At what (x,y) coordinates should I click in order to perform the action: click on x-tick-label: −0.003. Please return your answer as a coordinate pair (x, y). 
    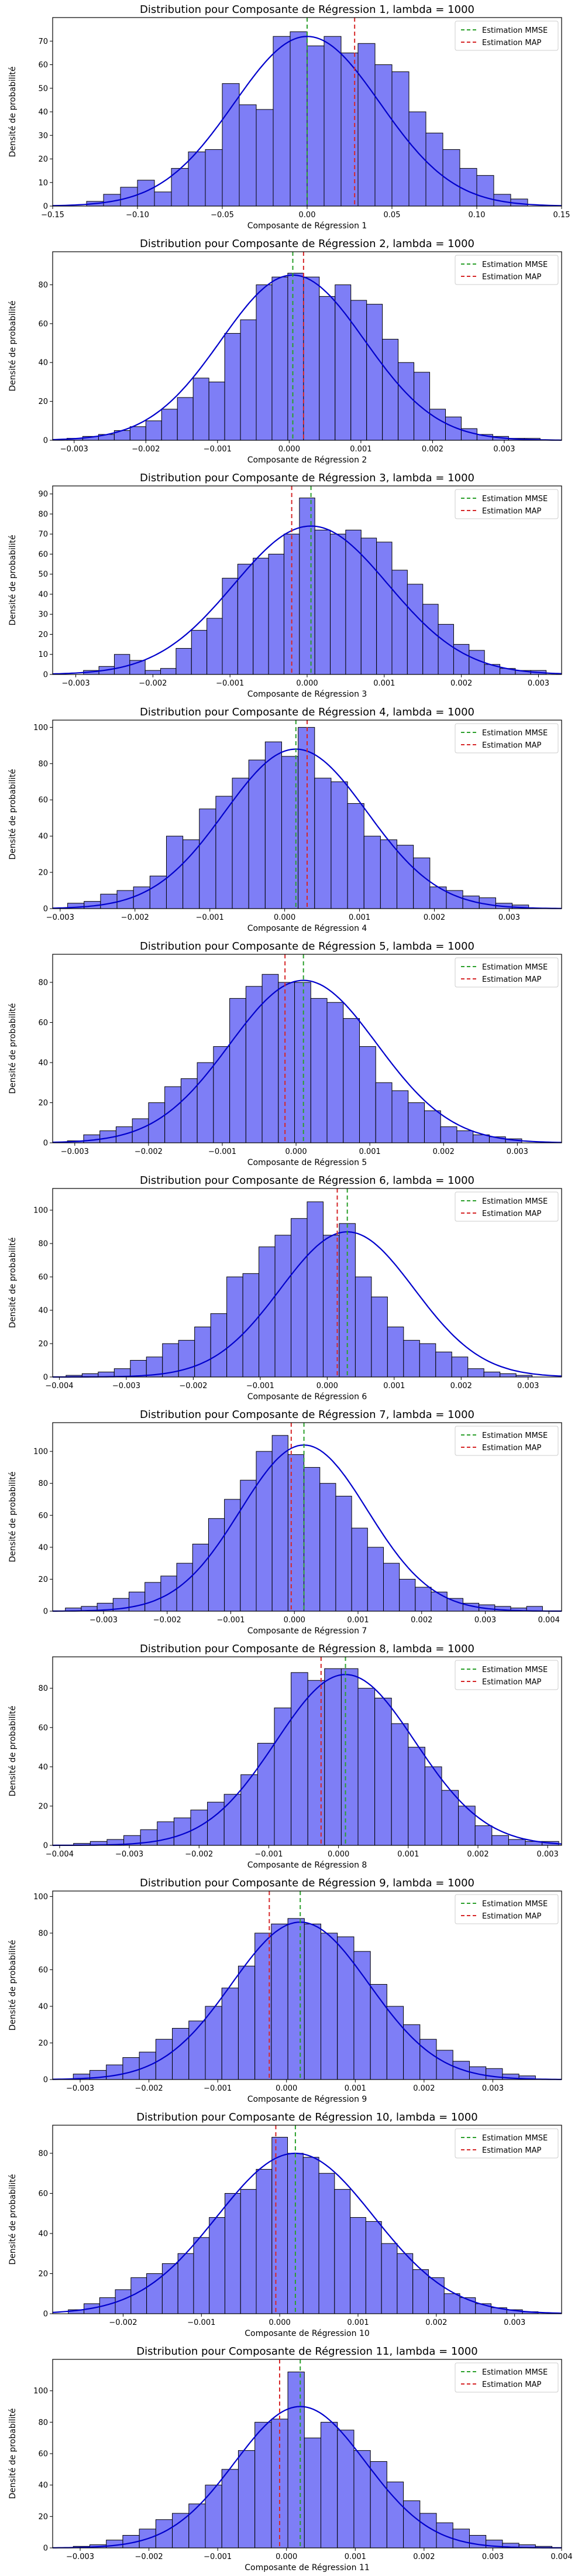
    Looking at the image, I should click on (75, 1151).